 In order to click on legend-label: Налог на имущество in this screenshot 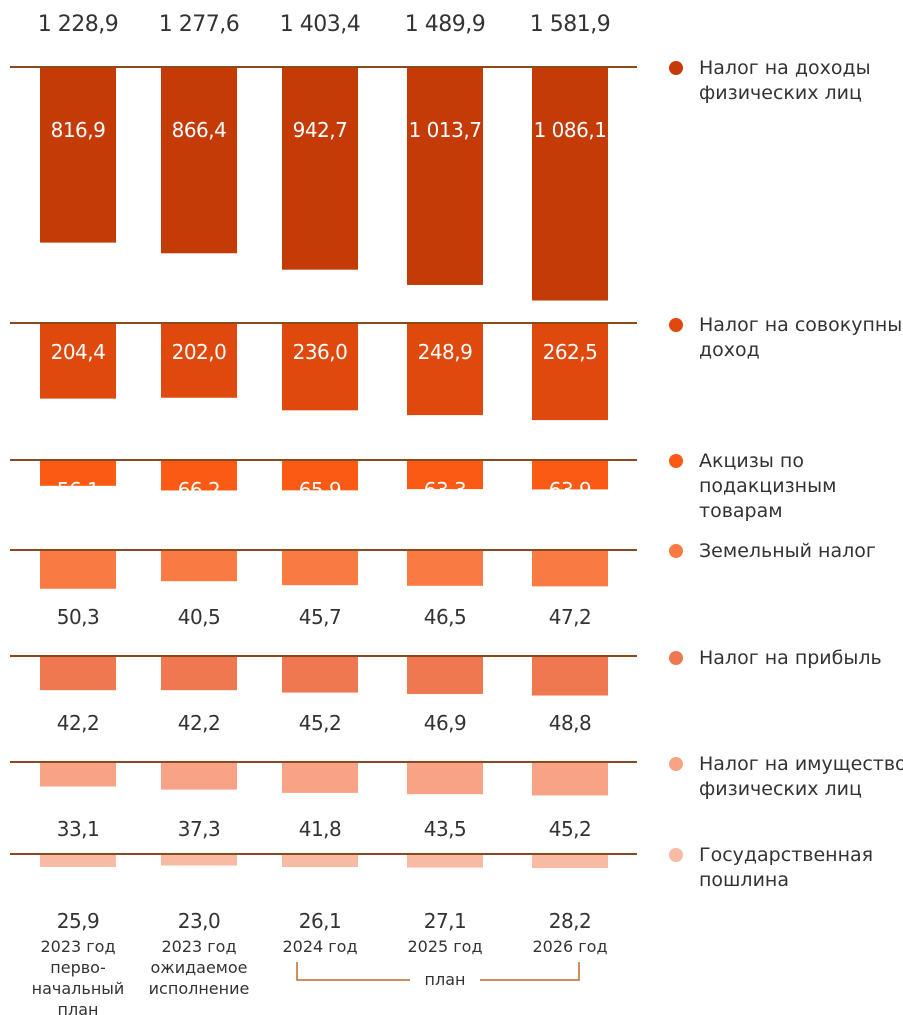, I will do `click(801, 764)`.